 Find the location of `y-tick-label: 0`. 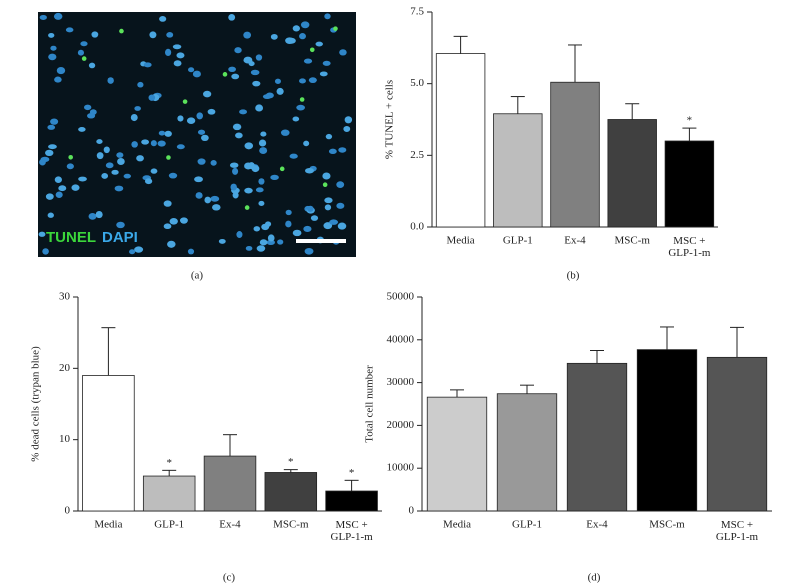

y-tick-label: 0 is located at coordinates (68, 511).